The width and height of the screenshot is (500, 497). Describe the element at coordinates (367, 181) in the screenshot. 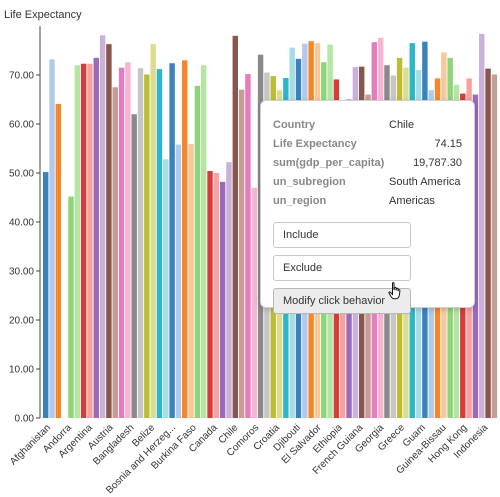

I see `tooltip-row-subregion: un_subregion South America` at that location.